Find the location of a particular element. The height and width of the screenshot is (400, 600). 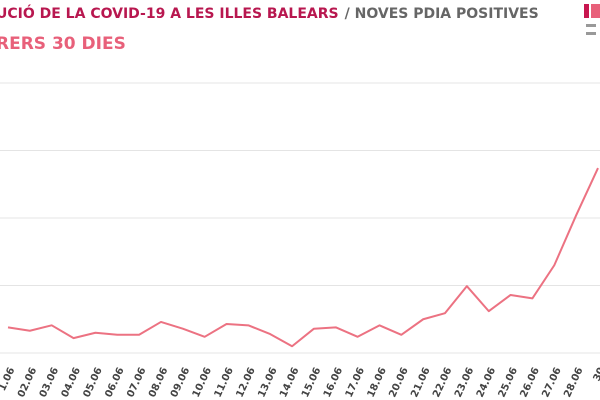

x-tick-label: 30 is located at coordinates (596, 374).